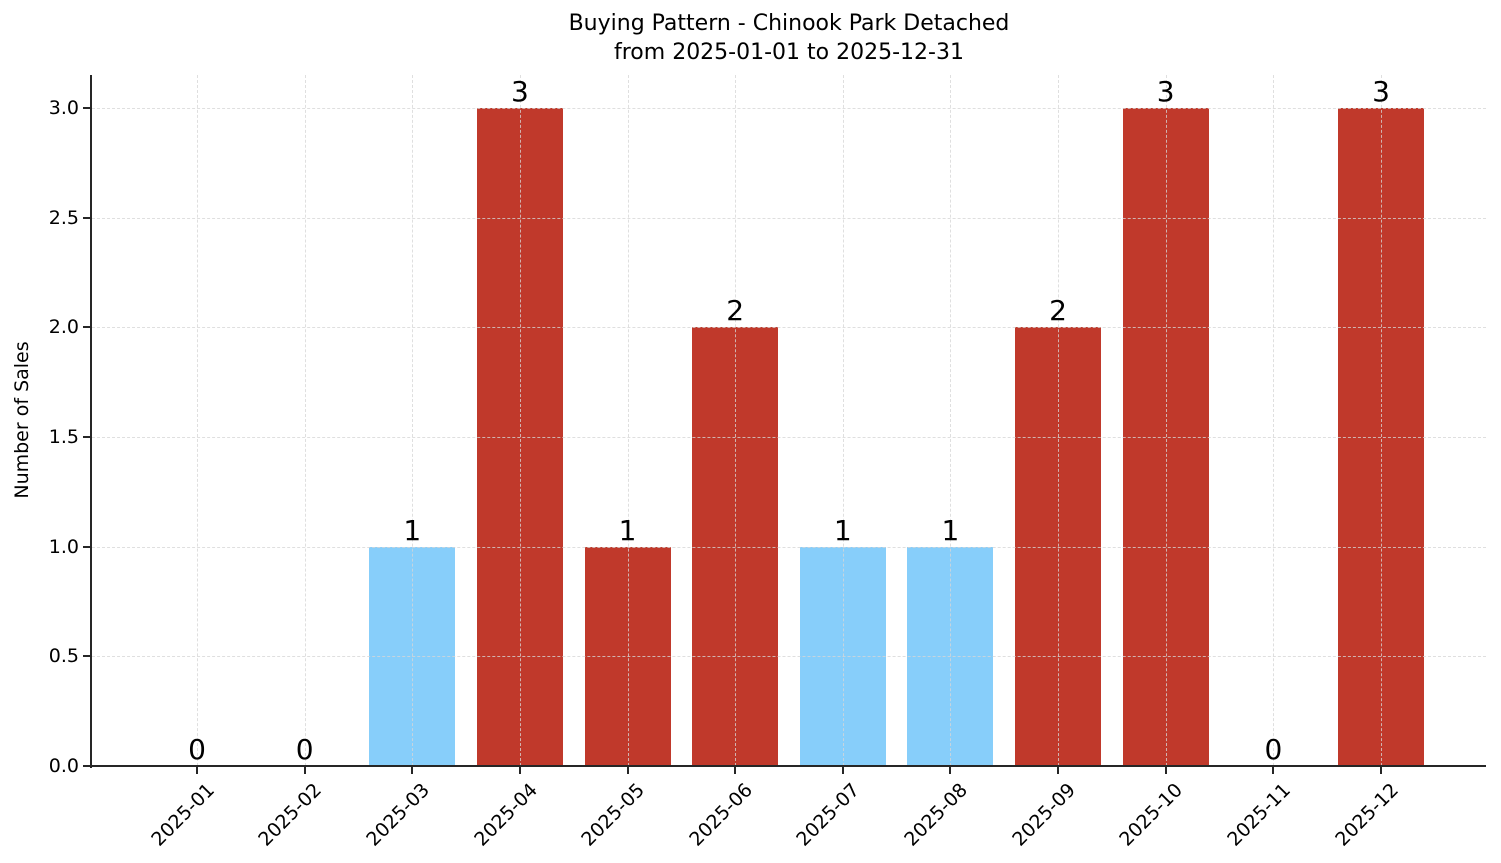  What do you see at coordinates (788, 766) in the screenshot?
I see `x-axis-spine` at bounding box center [788, 766].